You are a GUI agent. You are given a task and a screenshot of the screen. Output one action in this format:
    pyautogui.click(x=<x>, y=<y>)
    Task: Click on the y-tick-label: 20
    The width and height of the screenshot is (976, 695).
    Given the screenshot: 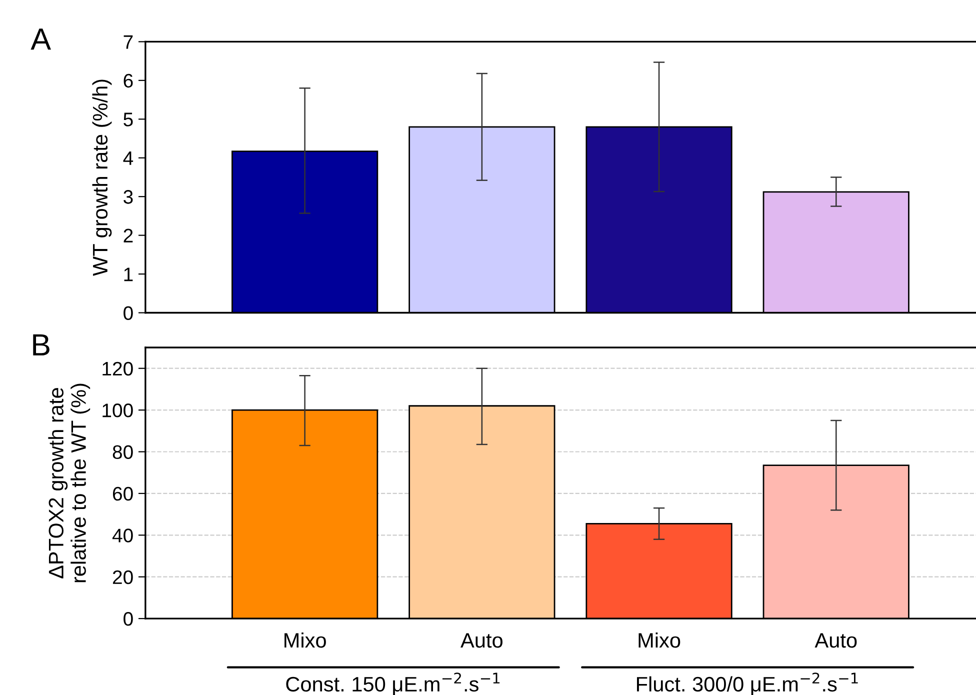 What is the action you would take?
    pyautogui.click(x=122, y=577)
    